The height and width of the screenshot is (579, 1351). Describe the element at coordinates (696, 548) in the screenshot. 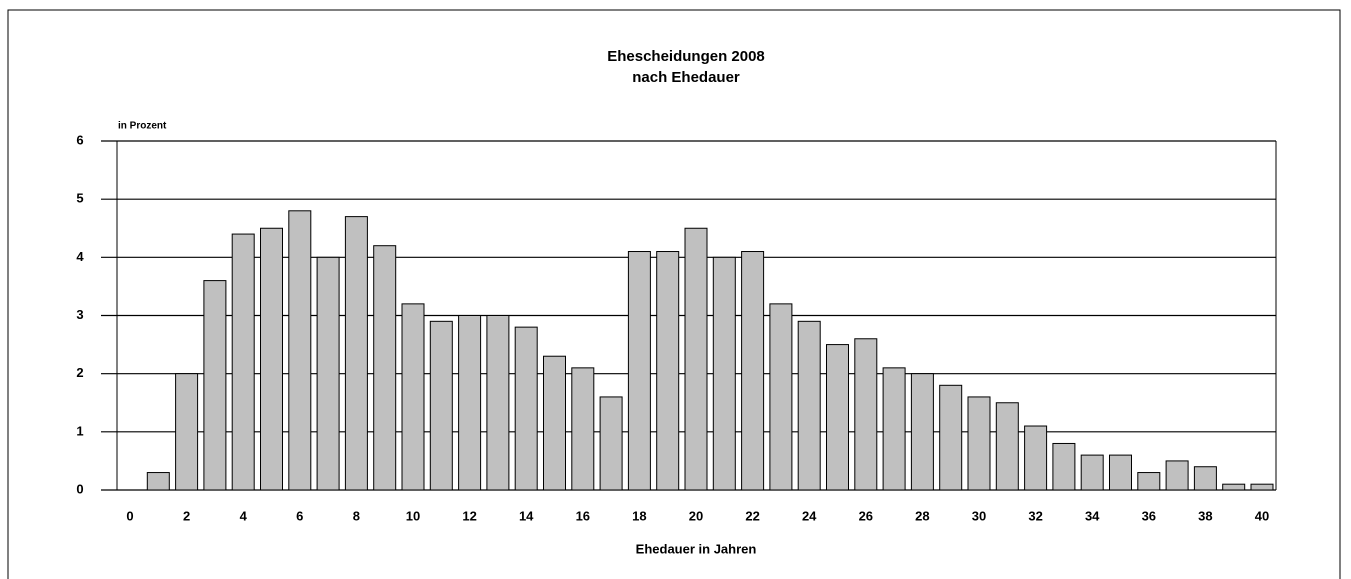

I see `x-axis-label: Ehedauer in Jahren` at that location.